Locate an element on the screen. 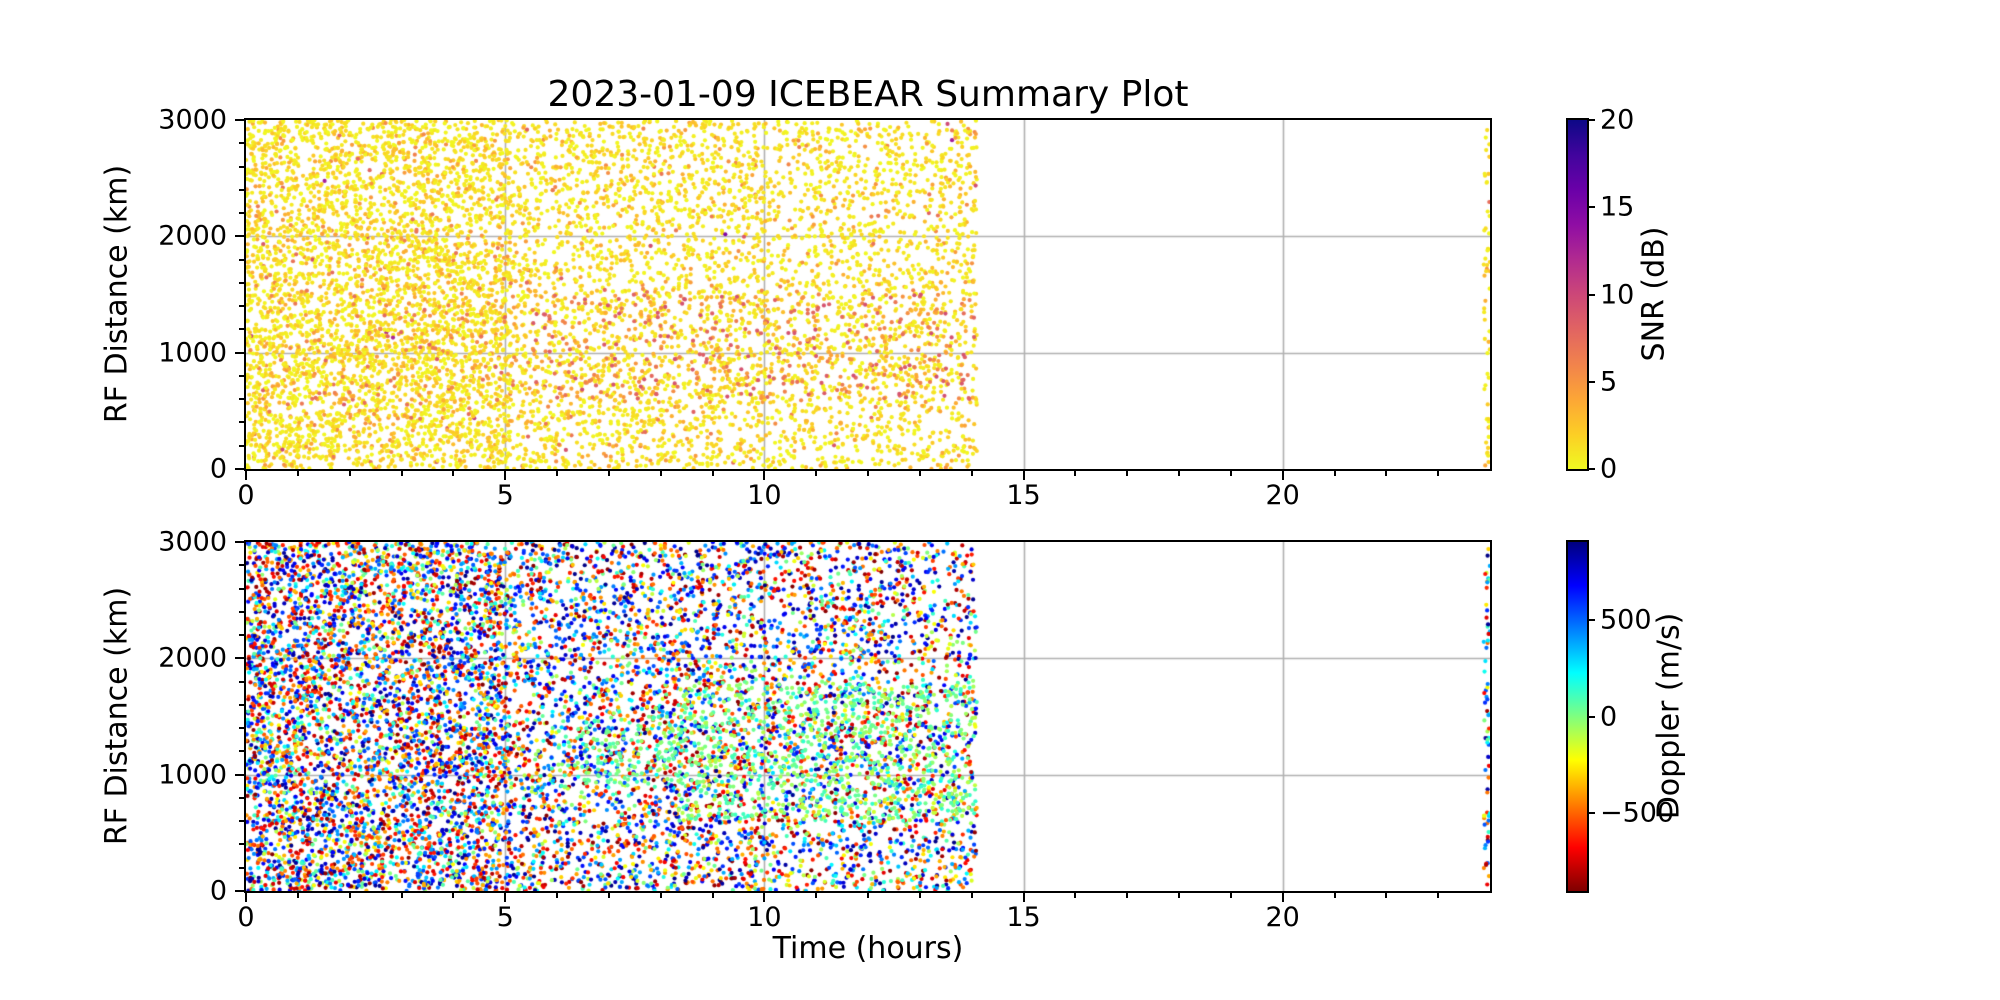  y-tick-label: 2000 is located at coordinates (192, 658).